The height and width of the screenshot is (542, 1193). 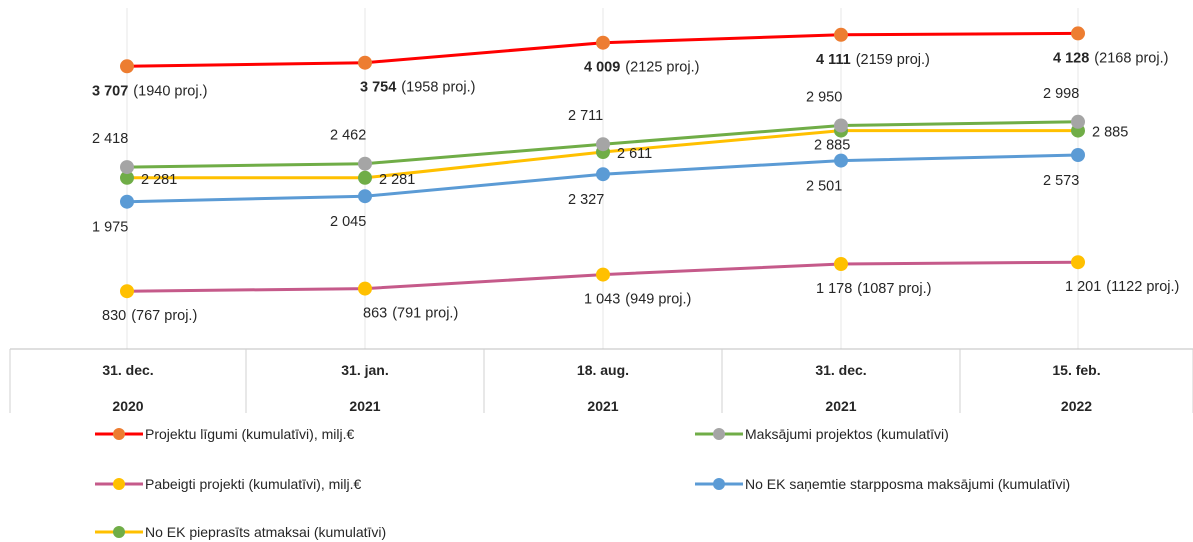 I want to click on data-label-projects: (1958 proj.), so click(x=438, y=88).